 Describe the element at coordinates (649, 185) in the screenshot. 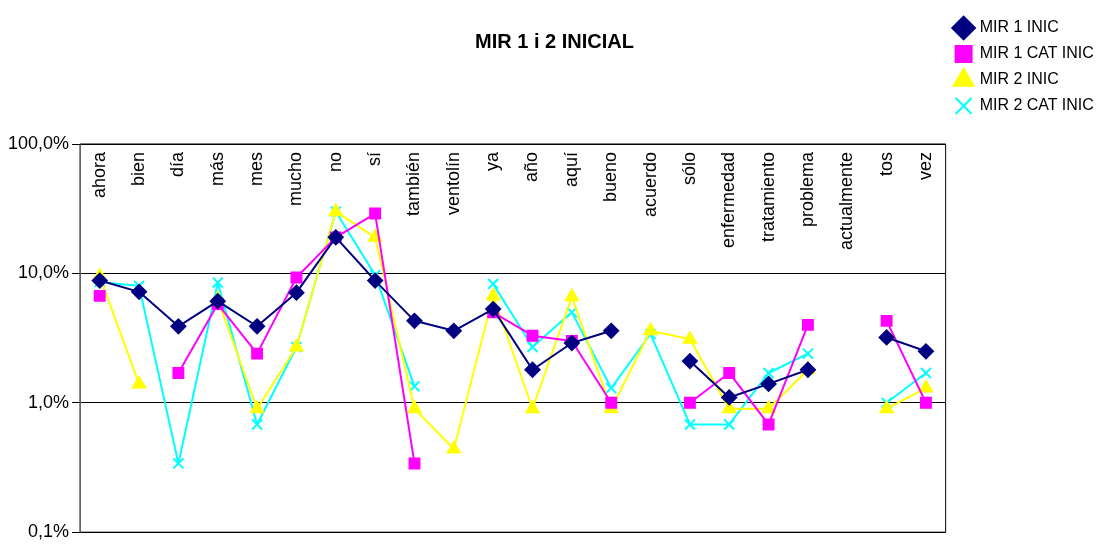

I see `x-tick-label: acuerdo` at that location.